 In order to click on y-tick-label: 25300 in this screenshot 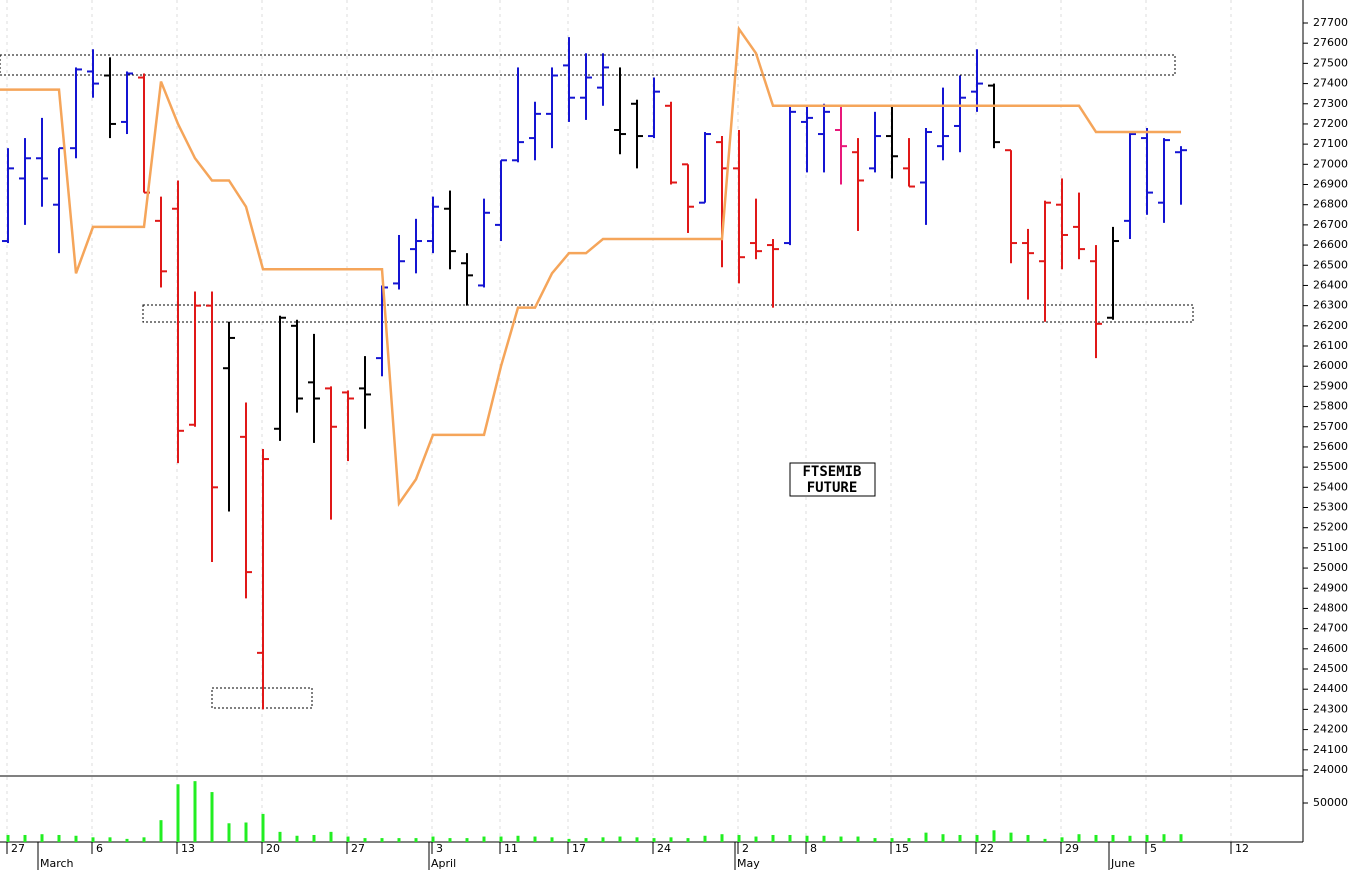, I will do `click(1330, 507)`.